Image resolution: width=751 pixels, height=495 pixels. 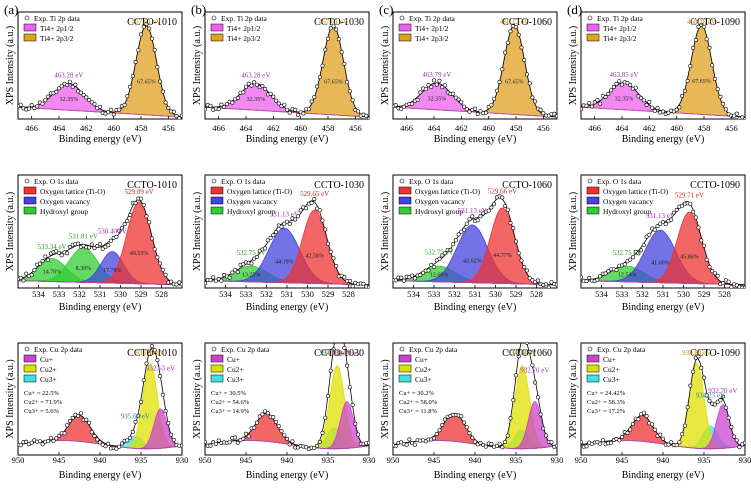 What do you see at coordinates (246, 460) in the screenshot?
I see `x-tick-label: 945` at bounding box center [246, 460].